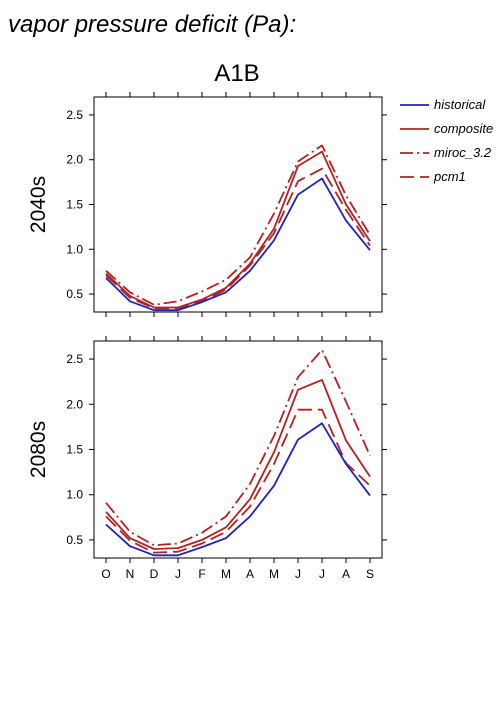 Image resolution: width=501 pixels, height=709 pixels. I want to click on x-tick-label: N, so click(130, 574).